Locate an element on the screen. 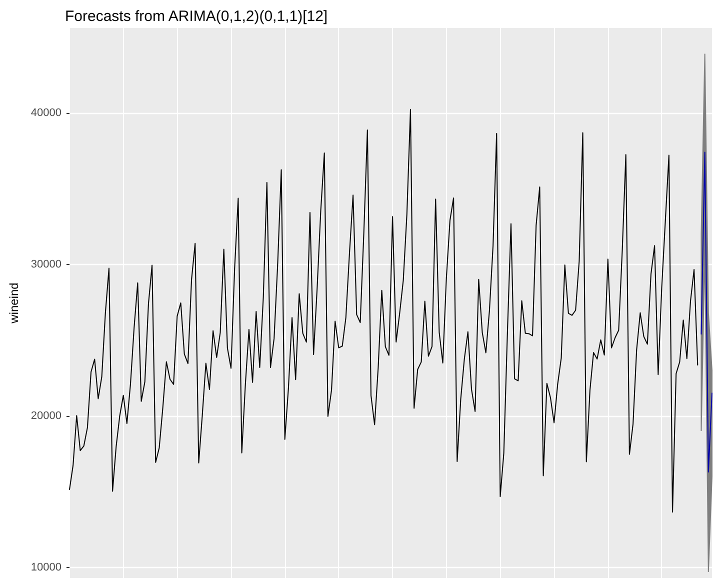 This screenshot has width=720, height=583. y-axis-title: wineind is located at coordinates (14, 303).